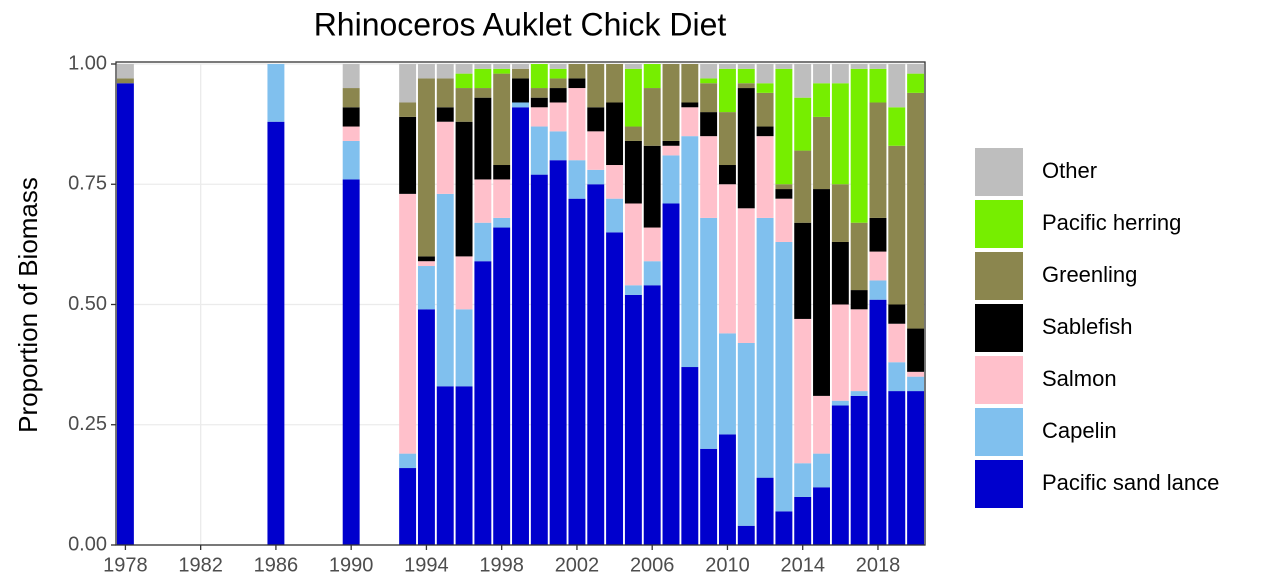 This screenshot has width=1263, height=586. I want to click on x-tick-label: 1990, so click(351, 565).